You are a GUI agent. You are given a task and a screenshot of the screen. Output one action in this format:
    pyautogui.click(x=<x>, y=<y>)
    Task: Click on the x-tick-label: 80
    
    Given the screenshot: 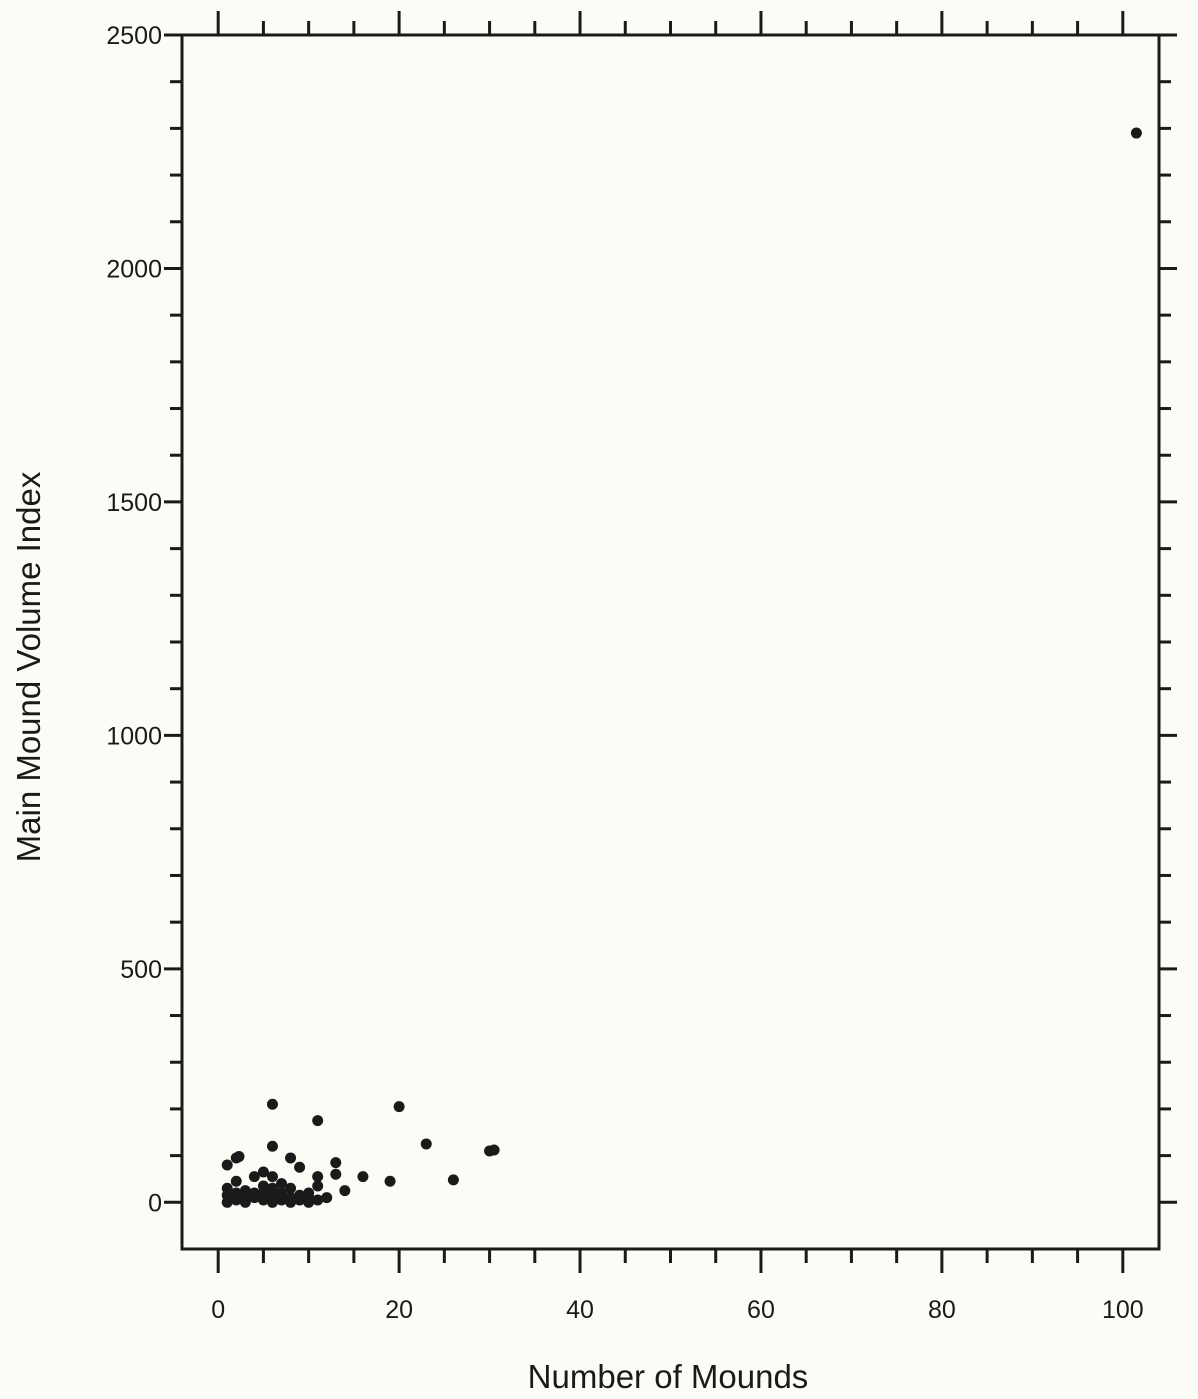 What is the action you would take?
    pyautogui.click(x=942, y=1310)
    